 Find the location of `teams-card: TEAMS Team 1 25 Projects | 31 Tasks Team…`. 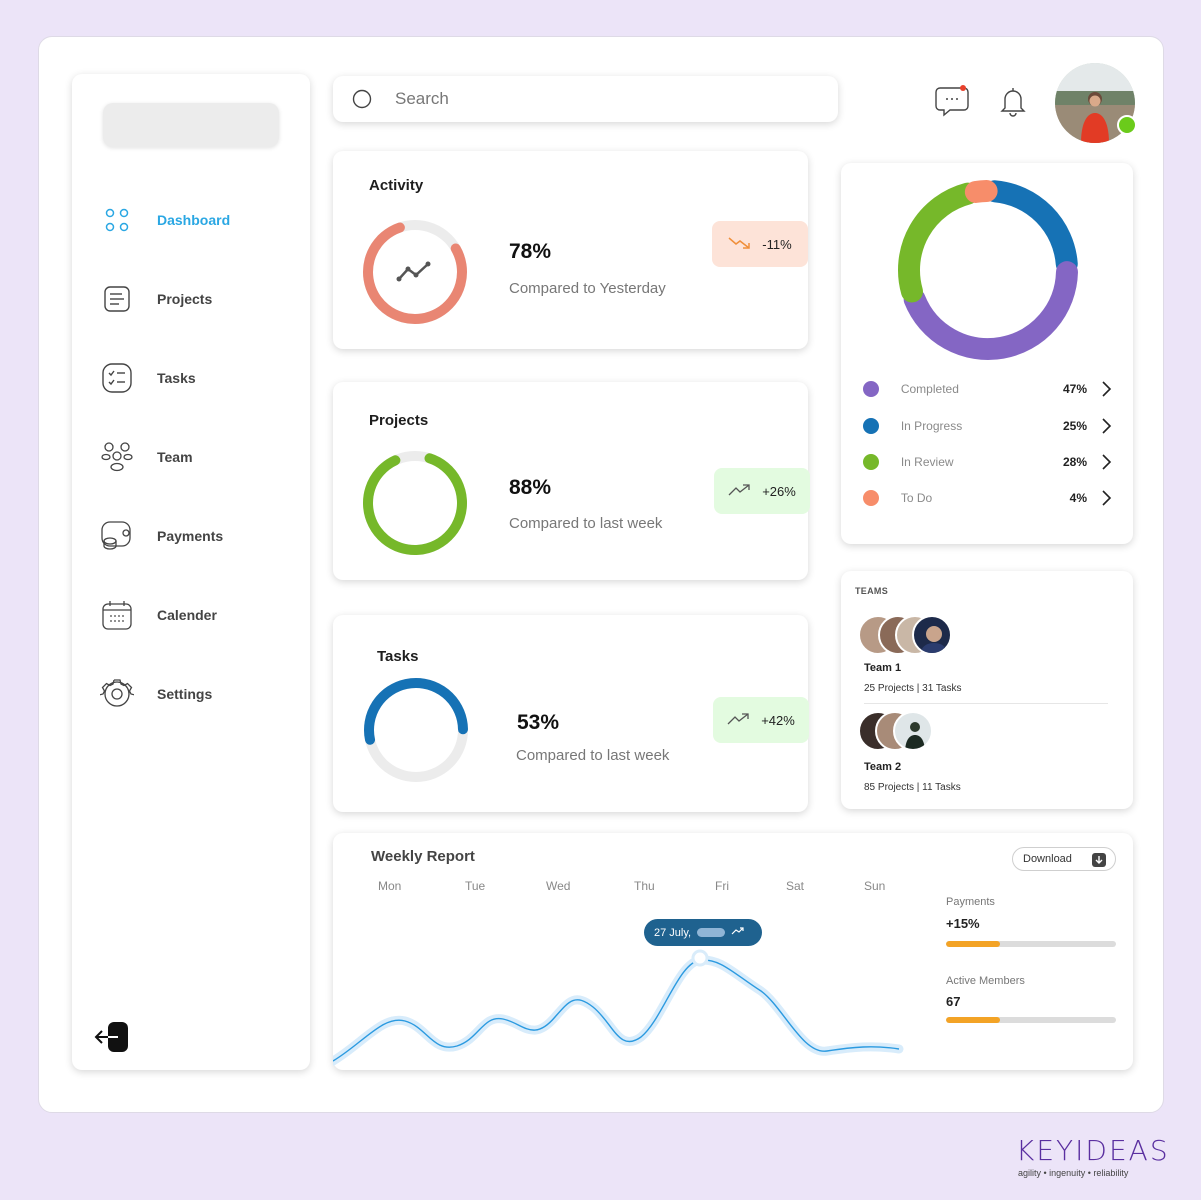

teams-card: TEAMS Team 1 25 Projects | 31 Tasks Team… is located at coordinates (987, 690).